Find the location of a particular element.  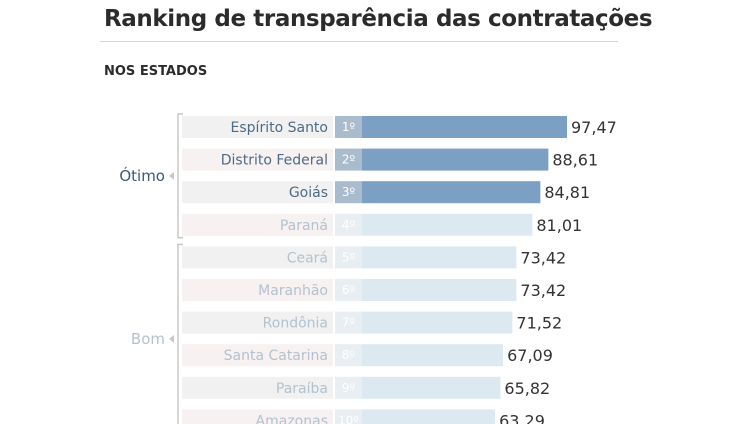

rank-label: 9º is located at coordinates (349, 388).